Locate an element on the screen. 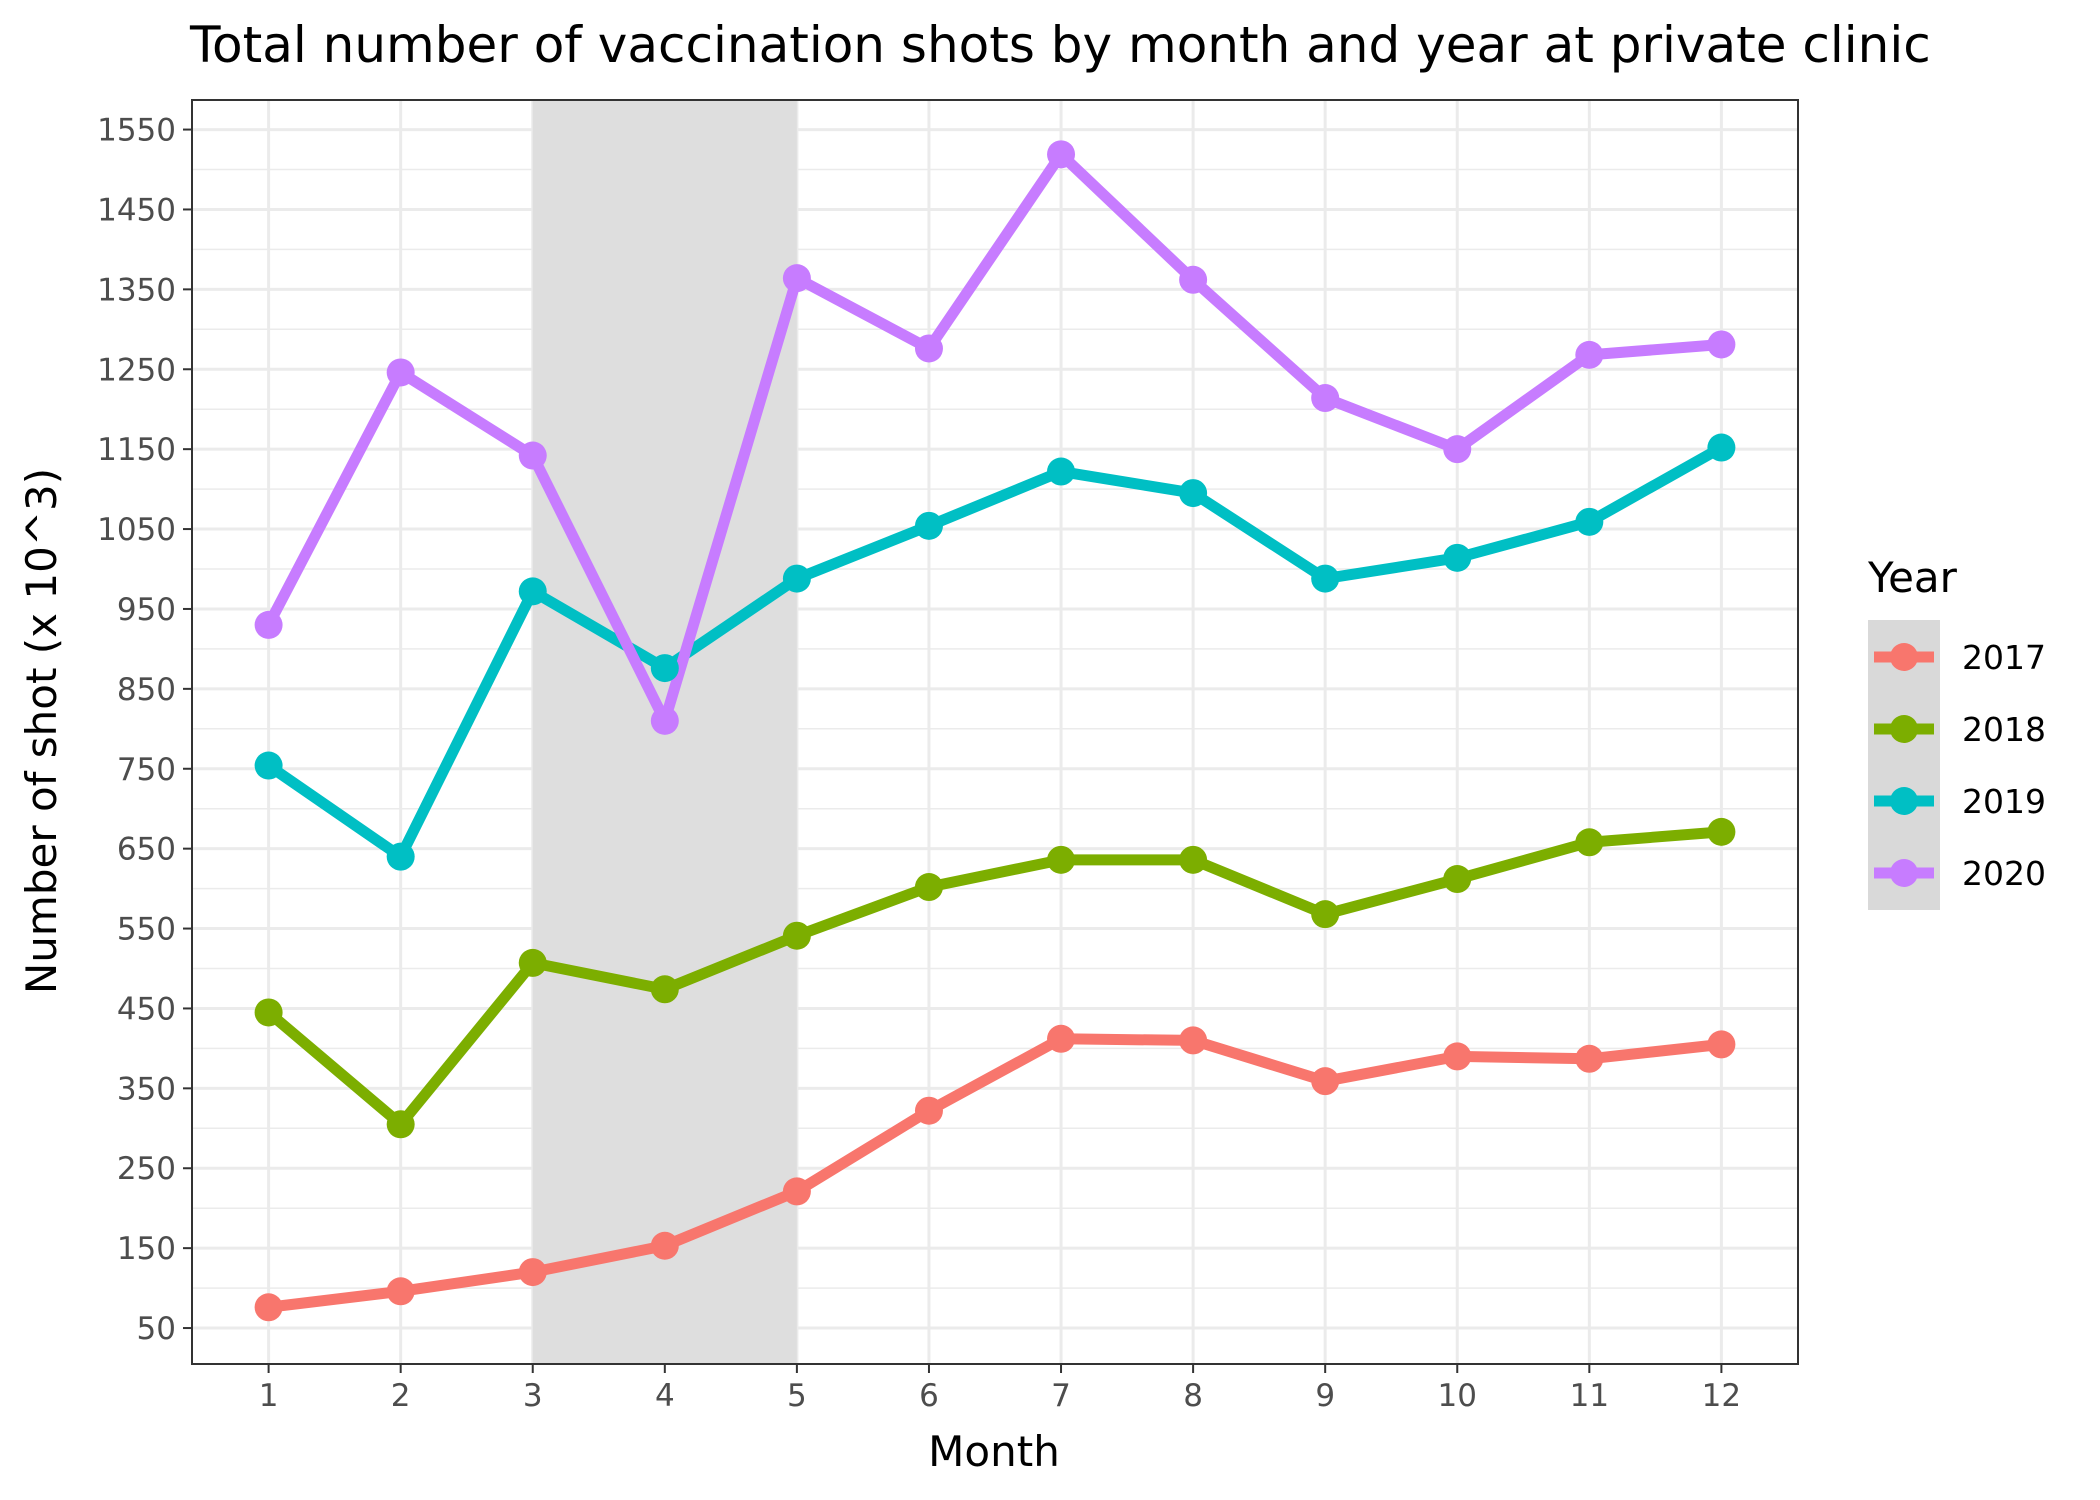  legend-label-2020: 2020 is located at coordinates (2004, 873).